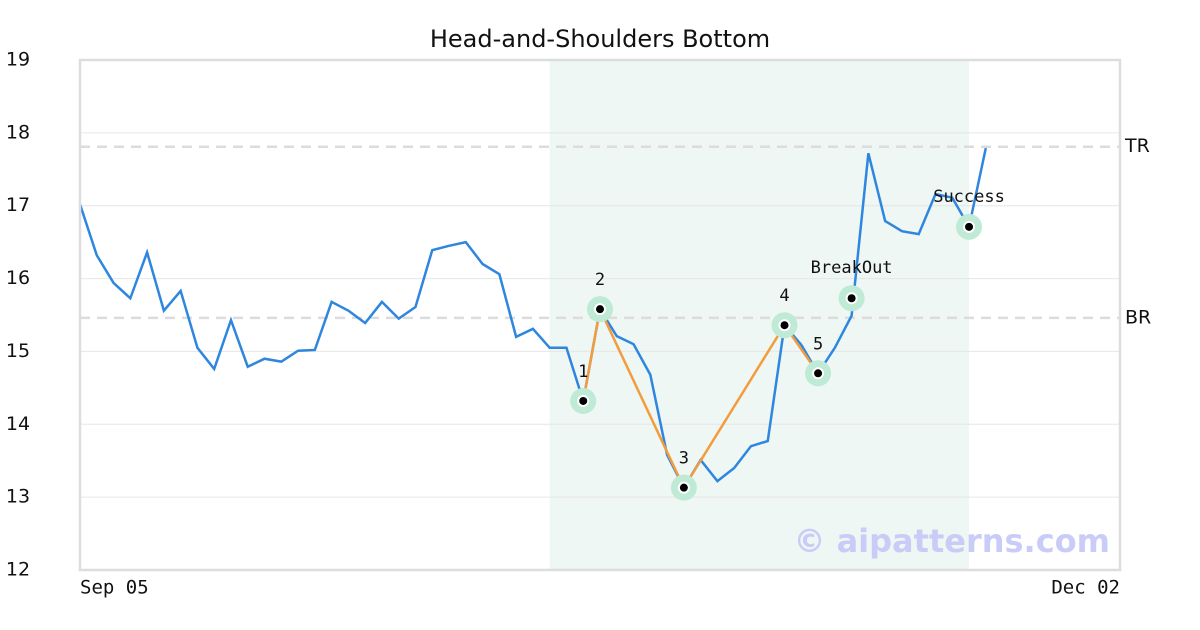  I want to click on marker-label: 5, so click(818, 344).